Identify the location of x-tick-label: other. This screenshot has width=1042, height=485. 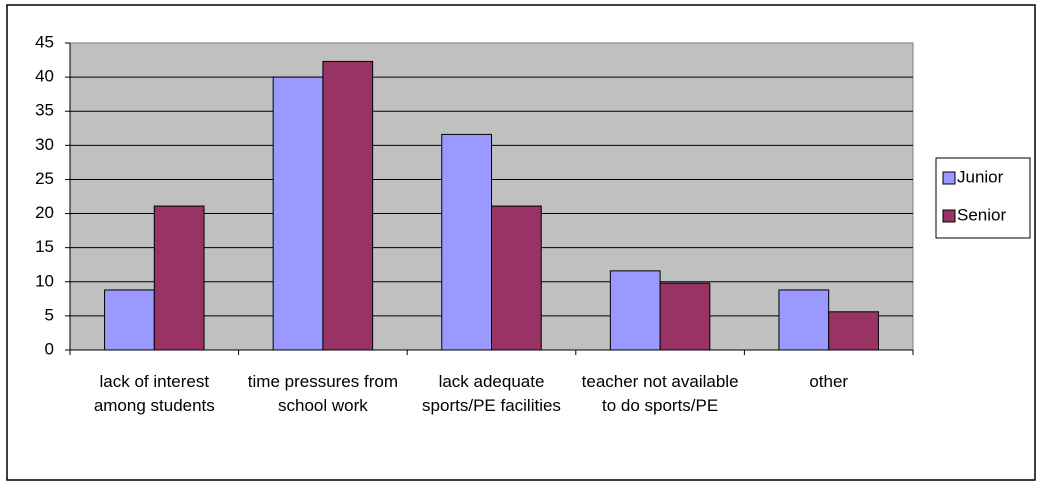
(829, 381).